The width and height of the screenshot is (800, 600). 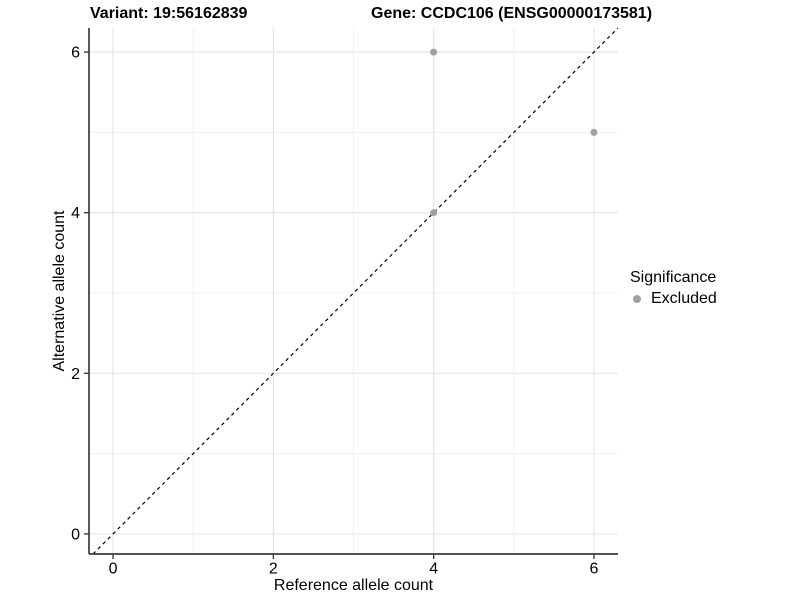 I want to click on y-tick-label: 0, so click(x=75, y=534).